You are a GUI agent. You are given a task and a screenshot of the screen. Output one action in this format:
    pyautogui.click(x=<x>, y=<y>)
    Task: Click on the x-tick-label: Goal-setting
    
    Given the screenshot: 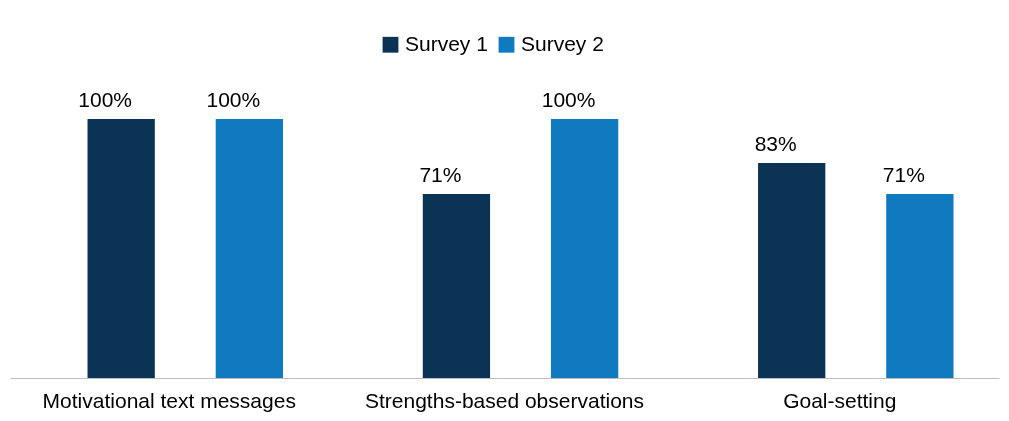 What is the action you would take?
    pyautogui.click(x=840, y=400)
    